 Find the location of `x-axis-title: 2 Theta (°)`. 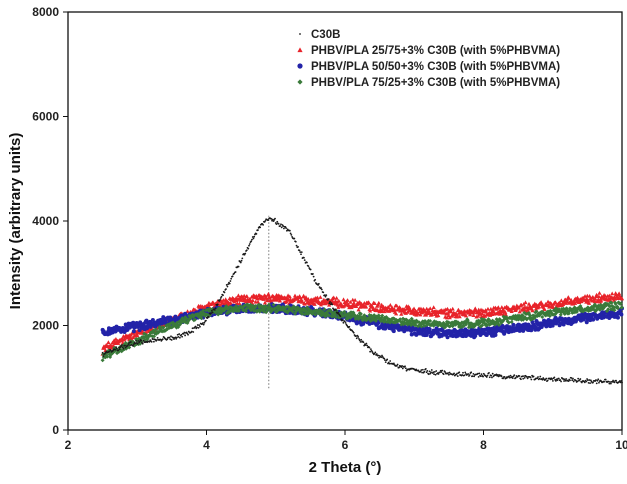

x-axis-title: 2 Theta (°) is located at coordinates (345, 467).